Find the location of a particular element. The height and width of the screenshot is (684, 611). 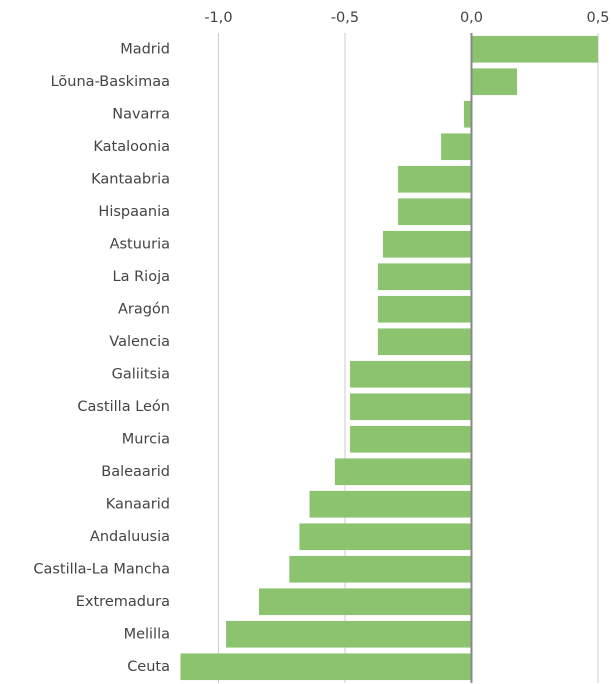

y-tick-label: Astuuria is located at coordinates (140, 244).